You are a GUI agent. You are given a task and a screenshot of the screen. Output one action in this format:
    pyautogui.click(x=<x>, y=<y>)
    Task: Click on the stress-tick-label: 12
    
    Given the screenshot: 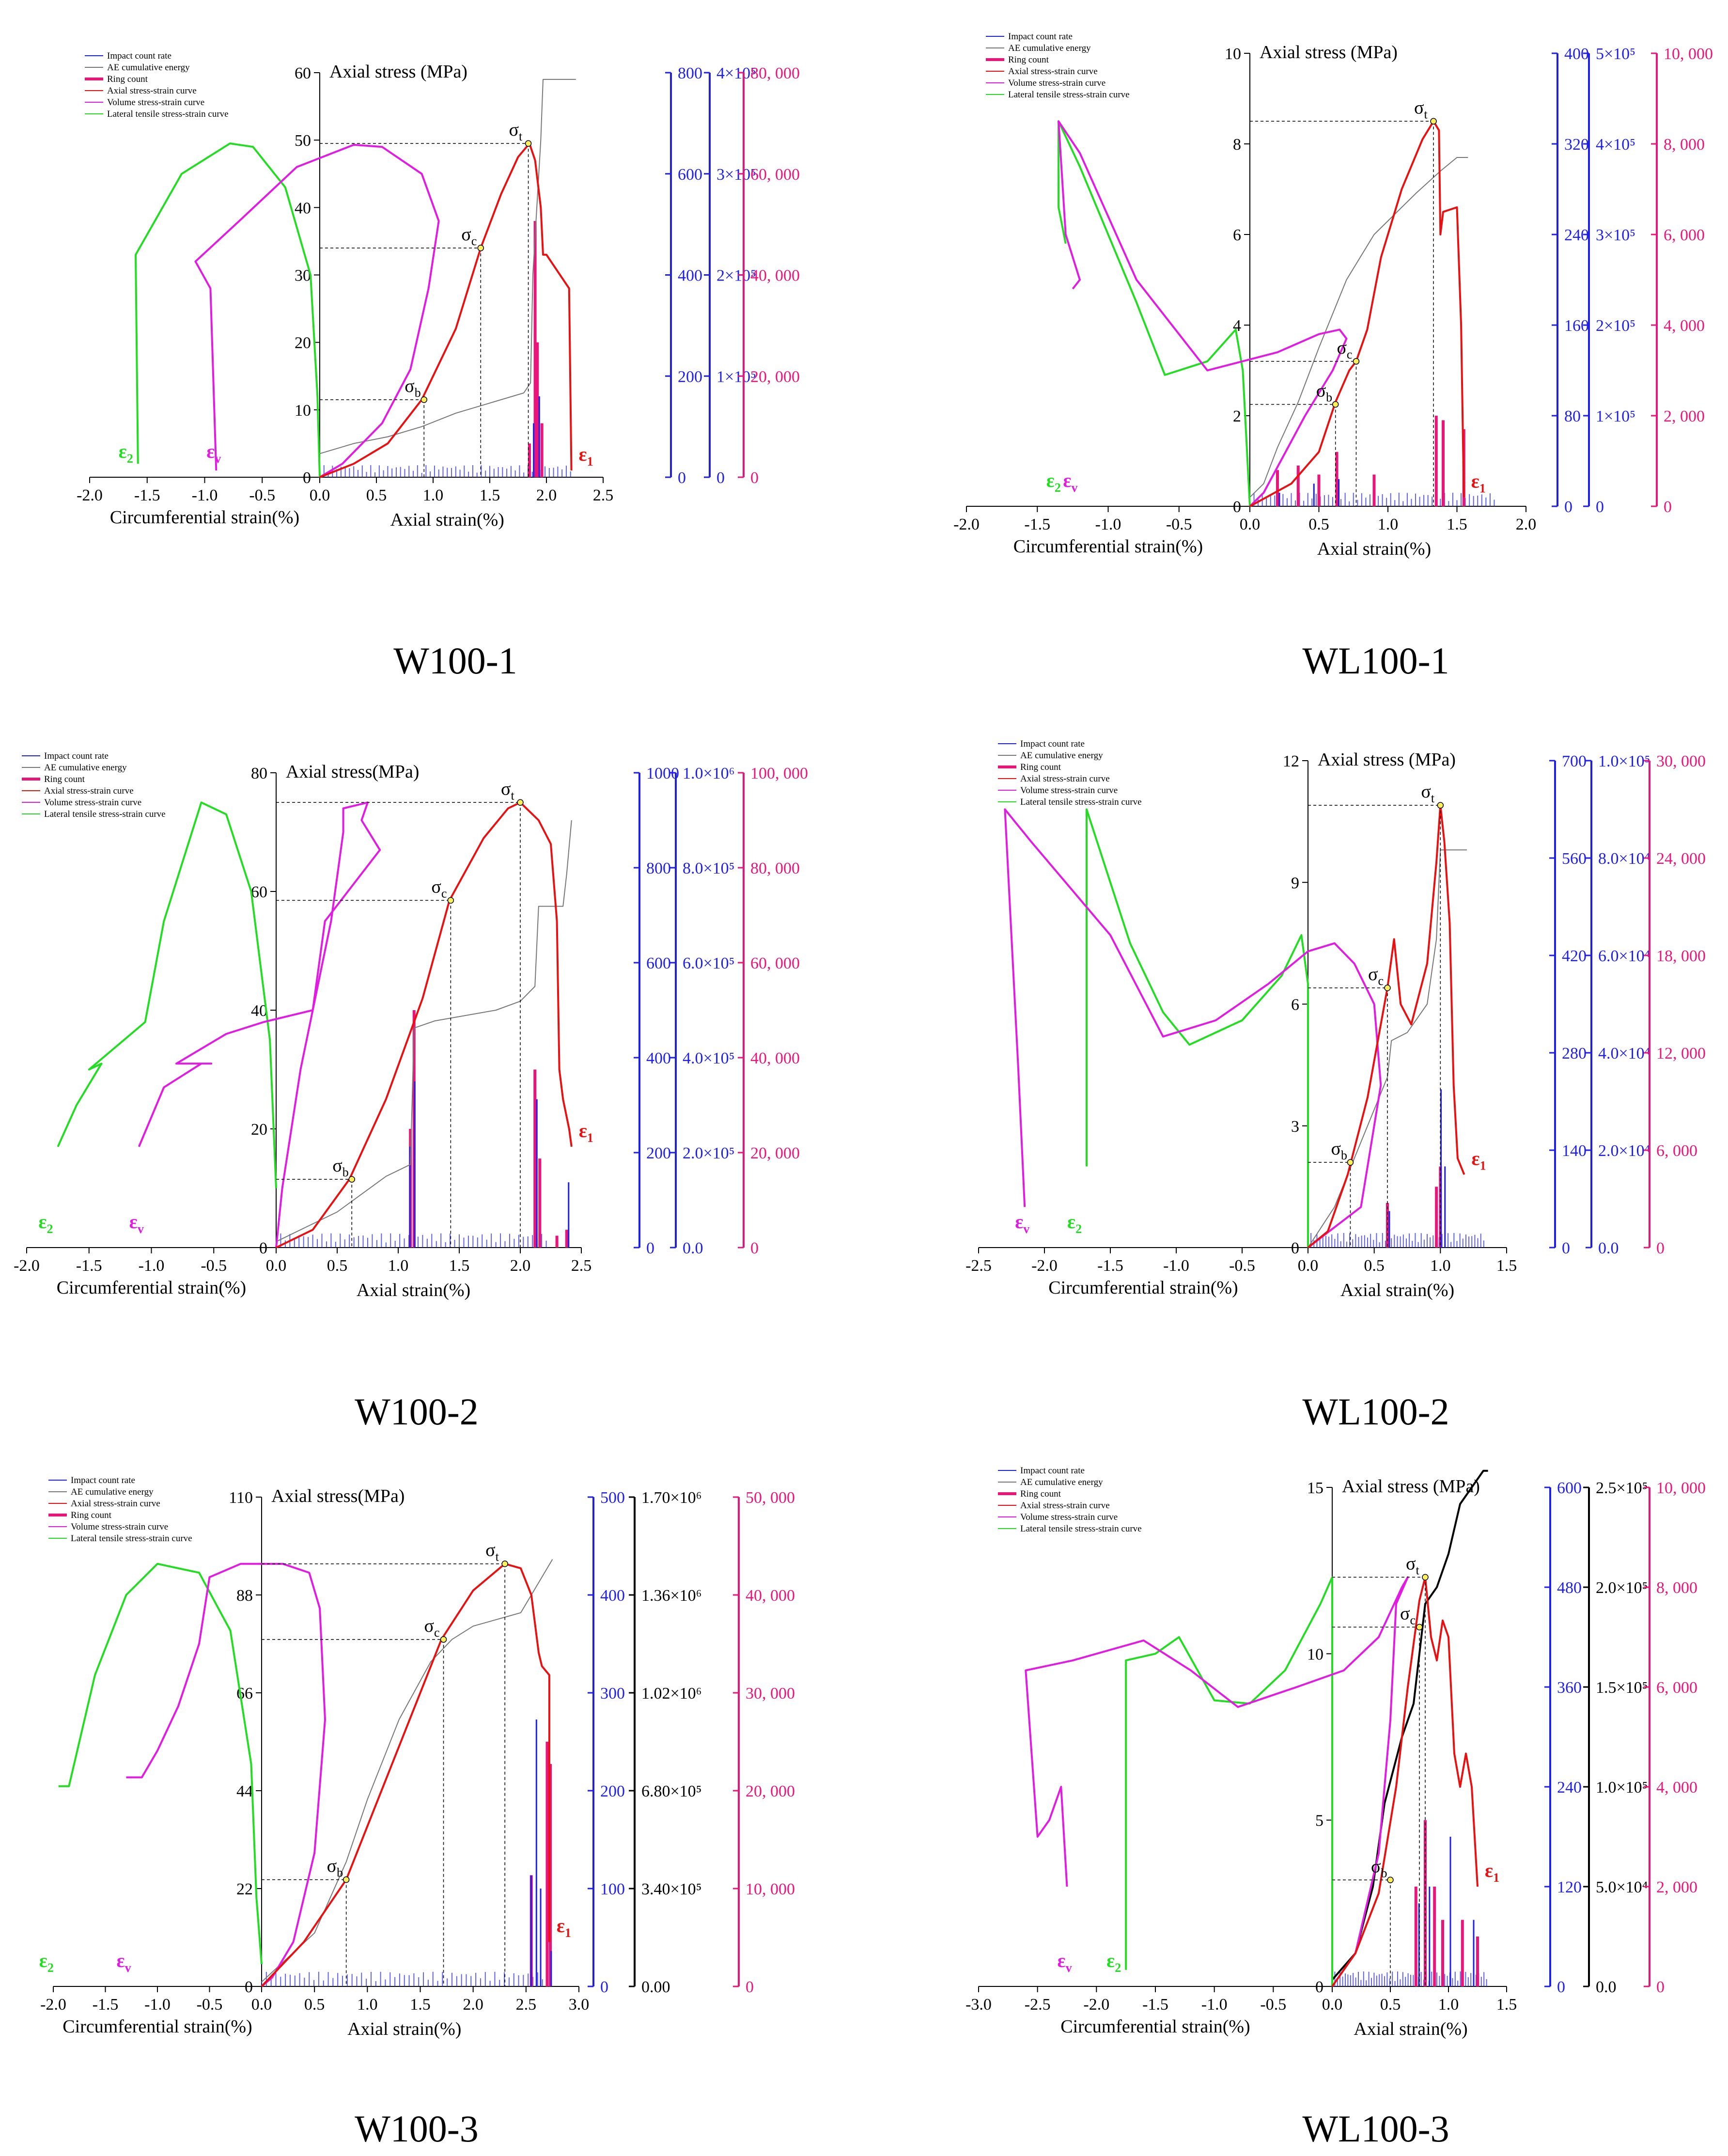 What is the action you would take?
    pyautogui.click(x=1291, y=761)
    